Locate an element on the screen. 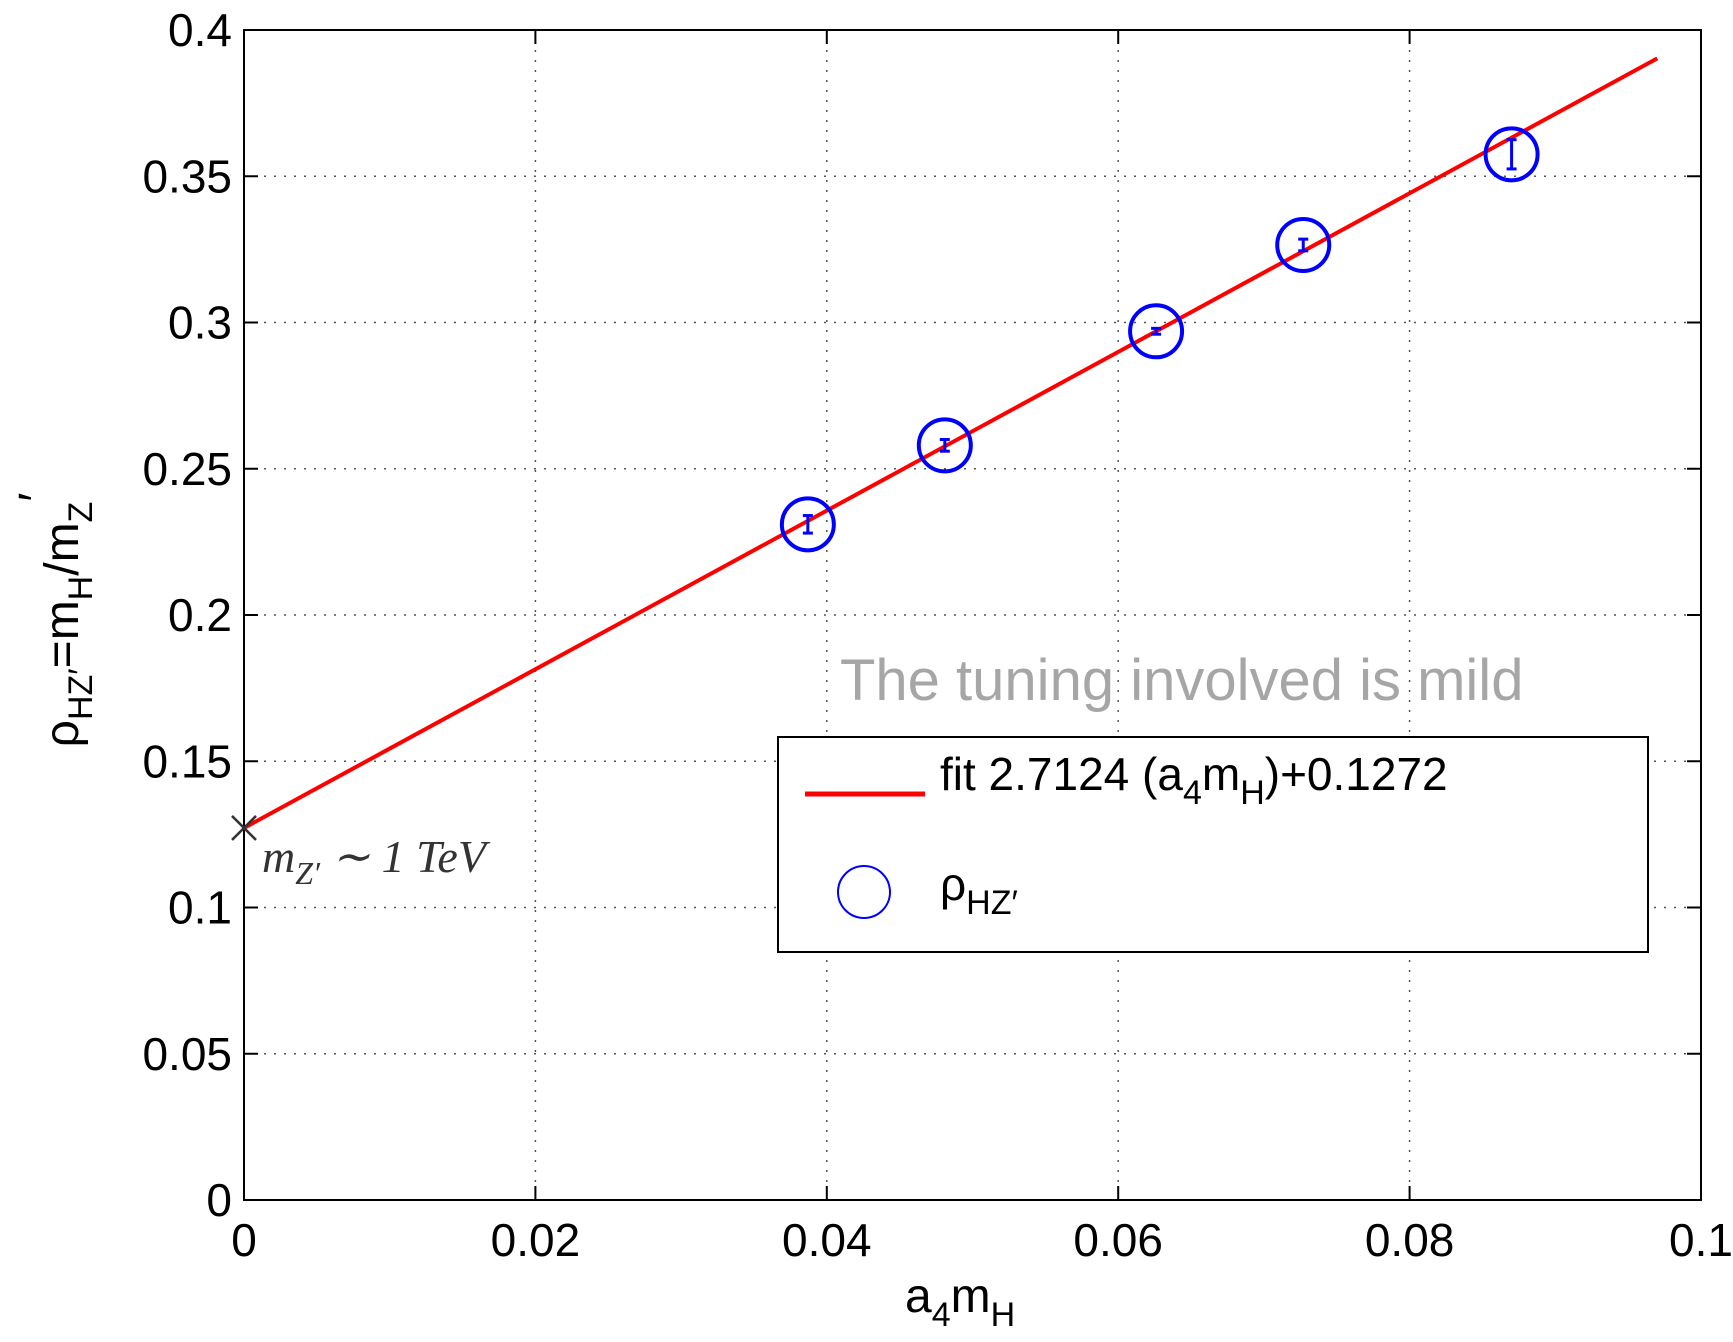  y-axis-label: ρHZ′=mH/mZ′ is located at coordinates (55, 620).